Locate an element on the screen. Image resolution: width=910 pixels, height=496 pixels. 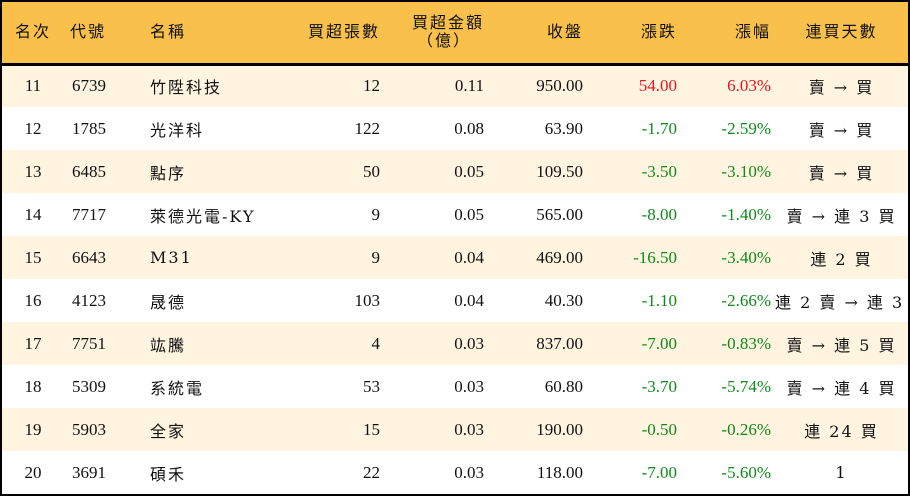
cell-rank: 18 is located at coordinates (33, 386).